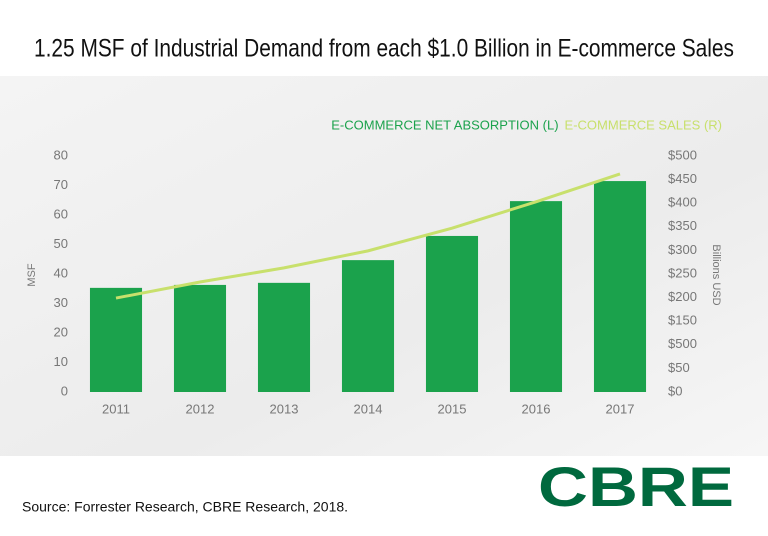 Image resolution: width=768 pixels, height=536 pixels. I want to click on y-tick-label: 20, so click(61, 331).